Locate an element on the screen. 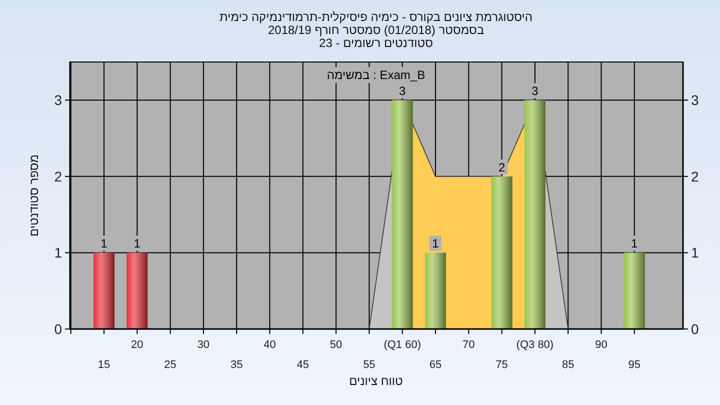 This screenshot has width=720, height=405. x-tick-label: 65 is located at coordinates (435, 365).